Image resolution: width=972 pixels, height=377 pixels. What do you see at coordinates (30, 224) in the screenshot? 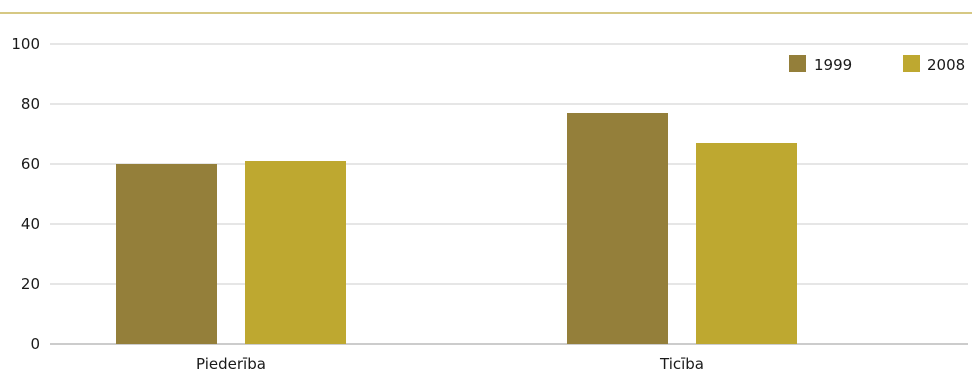
I see `y-tick-label: 40` at bounding box center [30, 224].